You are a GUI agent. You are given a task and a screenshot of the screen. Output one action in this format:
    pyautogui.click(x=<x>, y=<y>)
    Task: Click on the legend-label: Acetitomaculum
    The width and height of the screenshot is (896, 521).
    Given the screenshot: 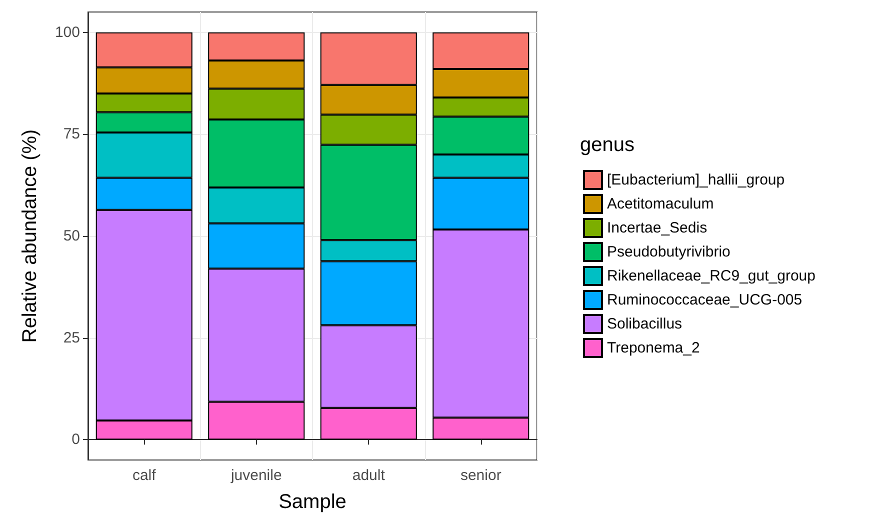 What is the action you would take?
    pyautogui.click(x=660, y=204)
    